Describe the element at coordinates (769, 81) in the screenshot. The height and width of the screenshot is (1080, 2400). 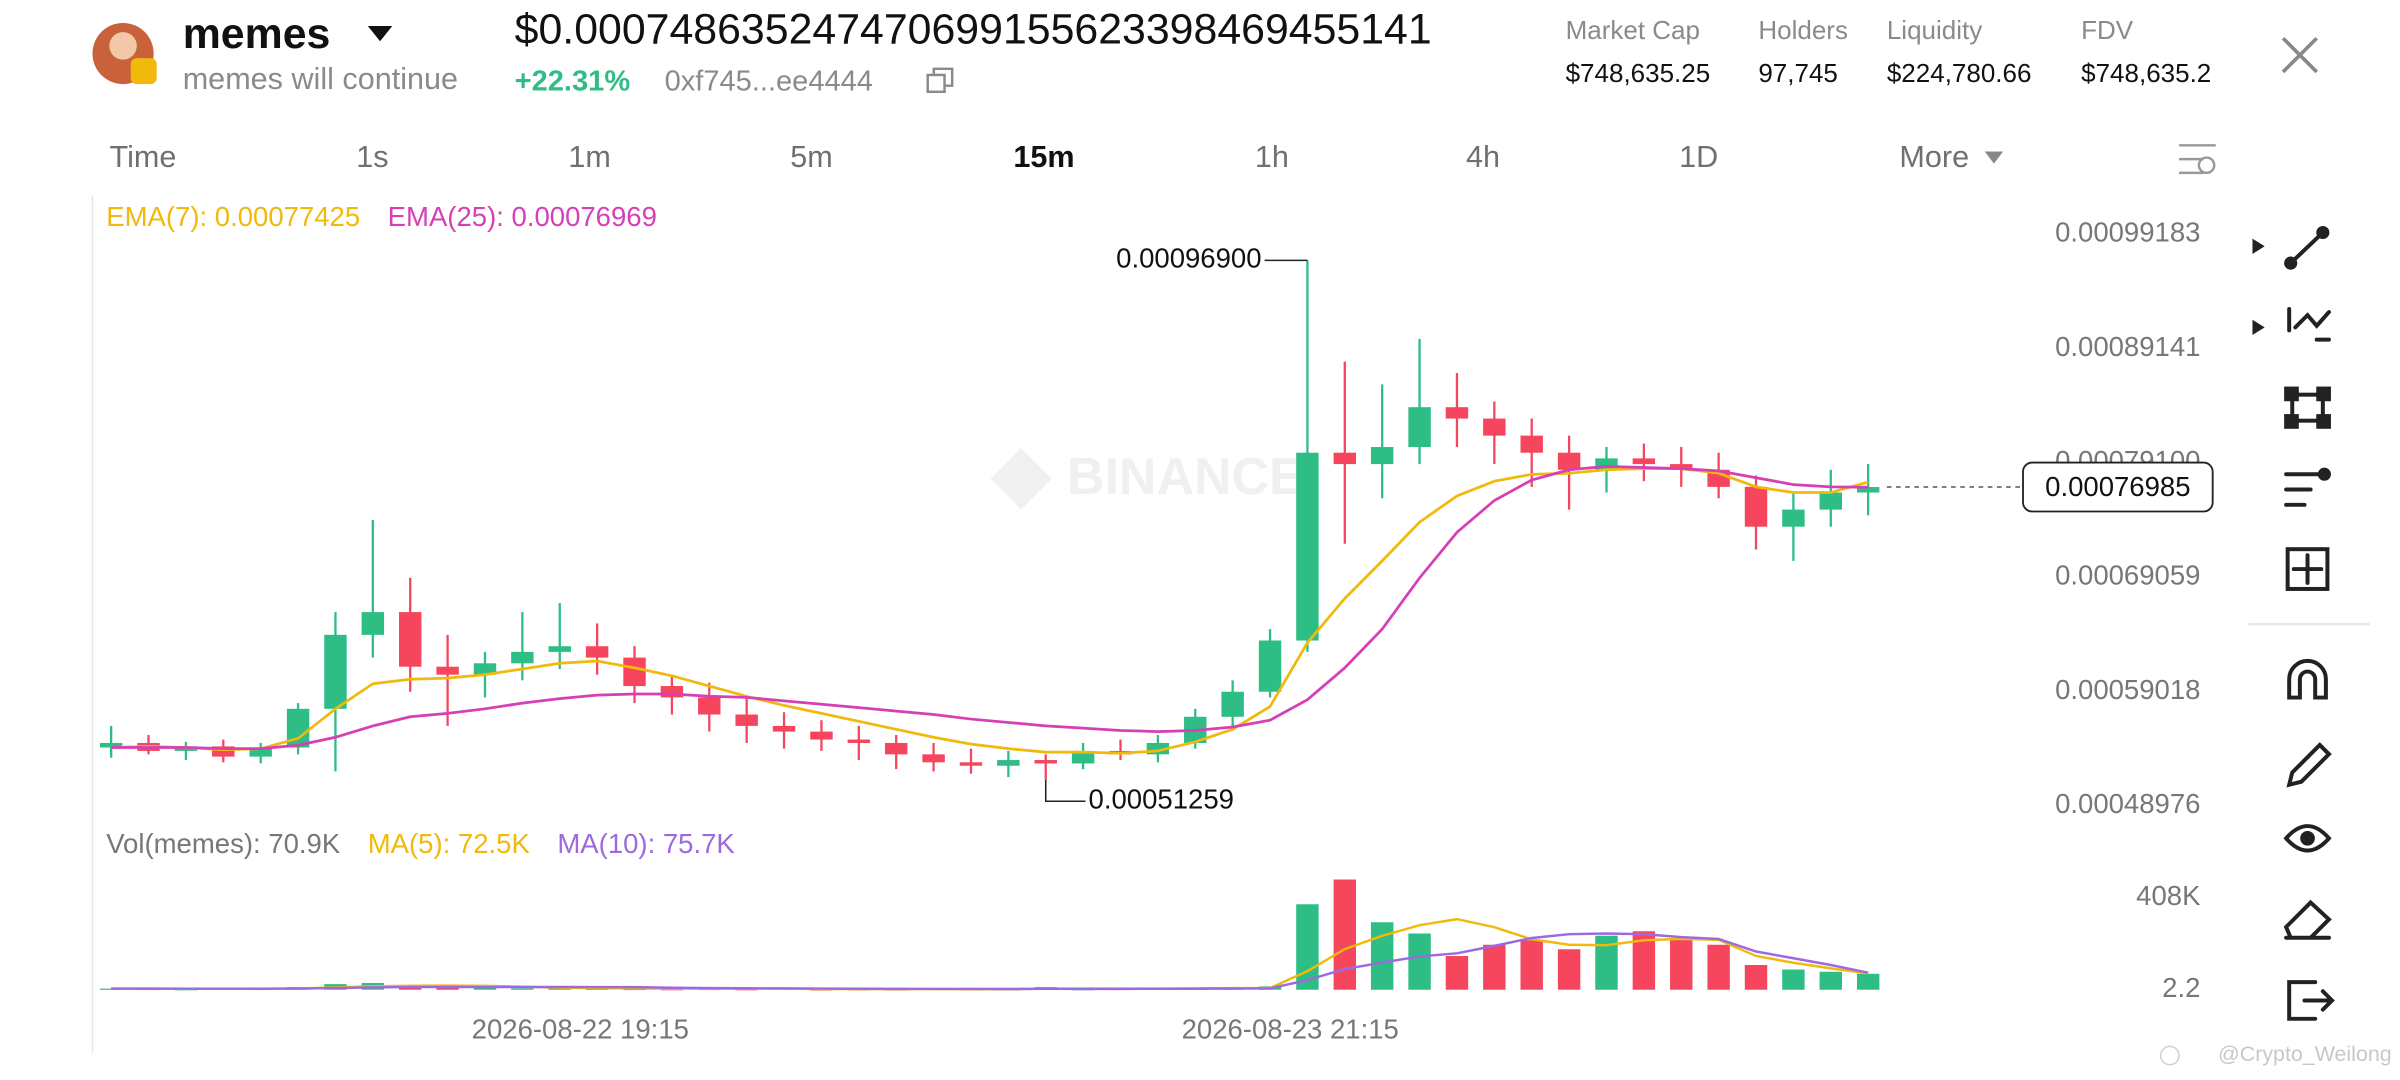
I see `contract-address: 0xf745...ee4444` at that location.